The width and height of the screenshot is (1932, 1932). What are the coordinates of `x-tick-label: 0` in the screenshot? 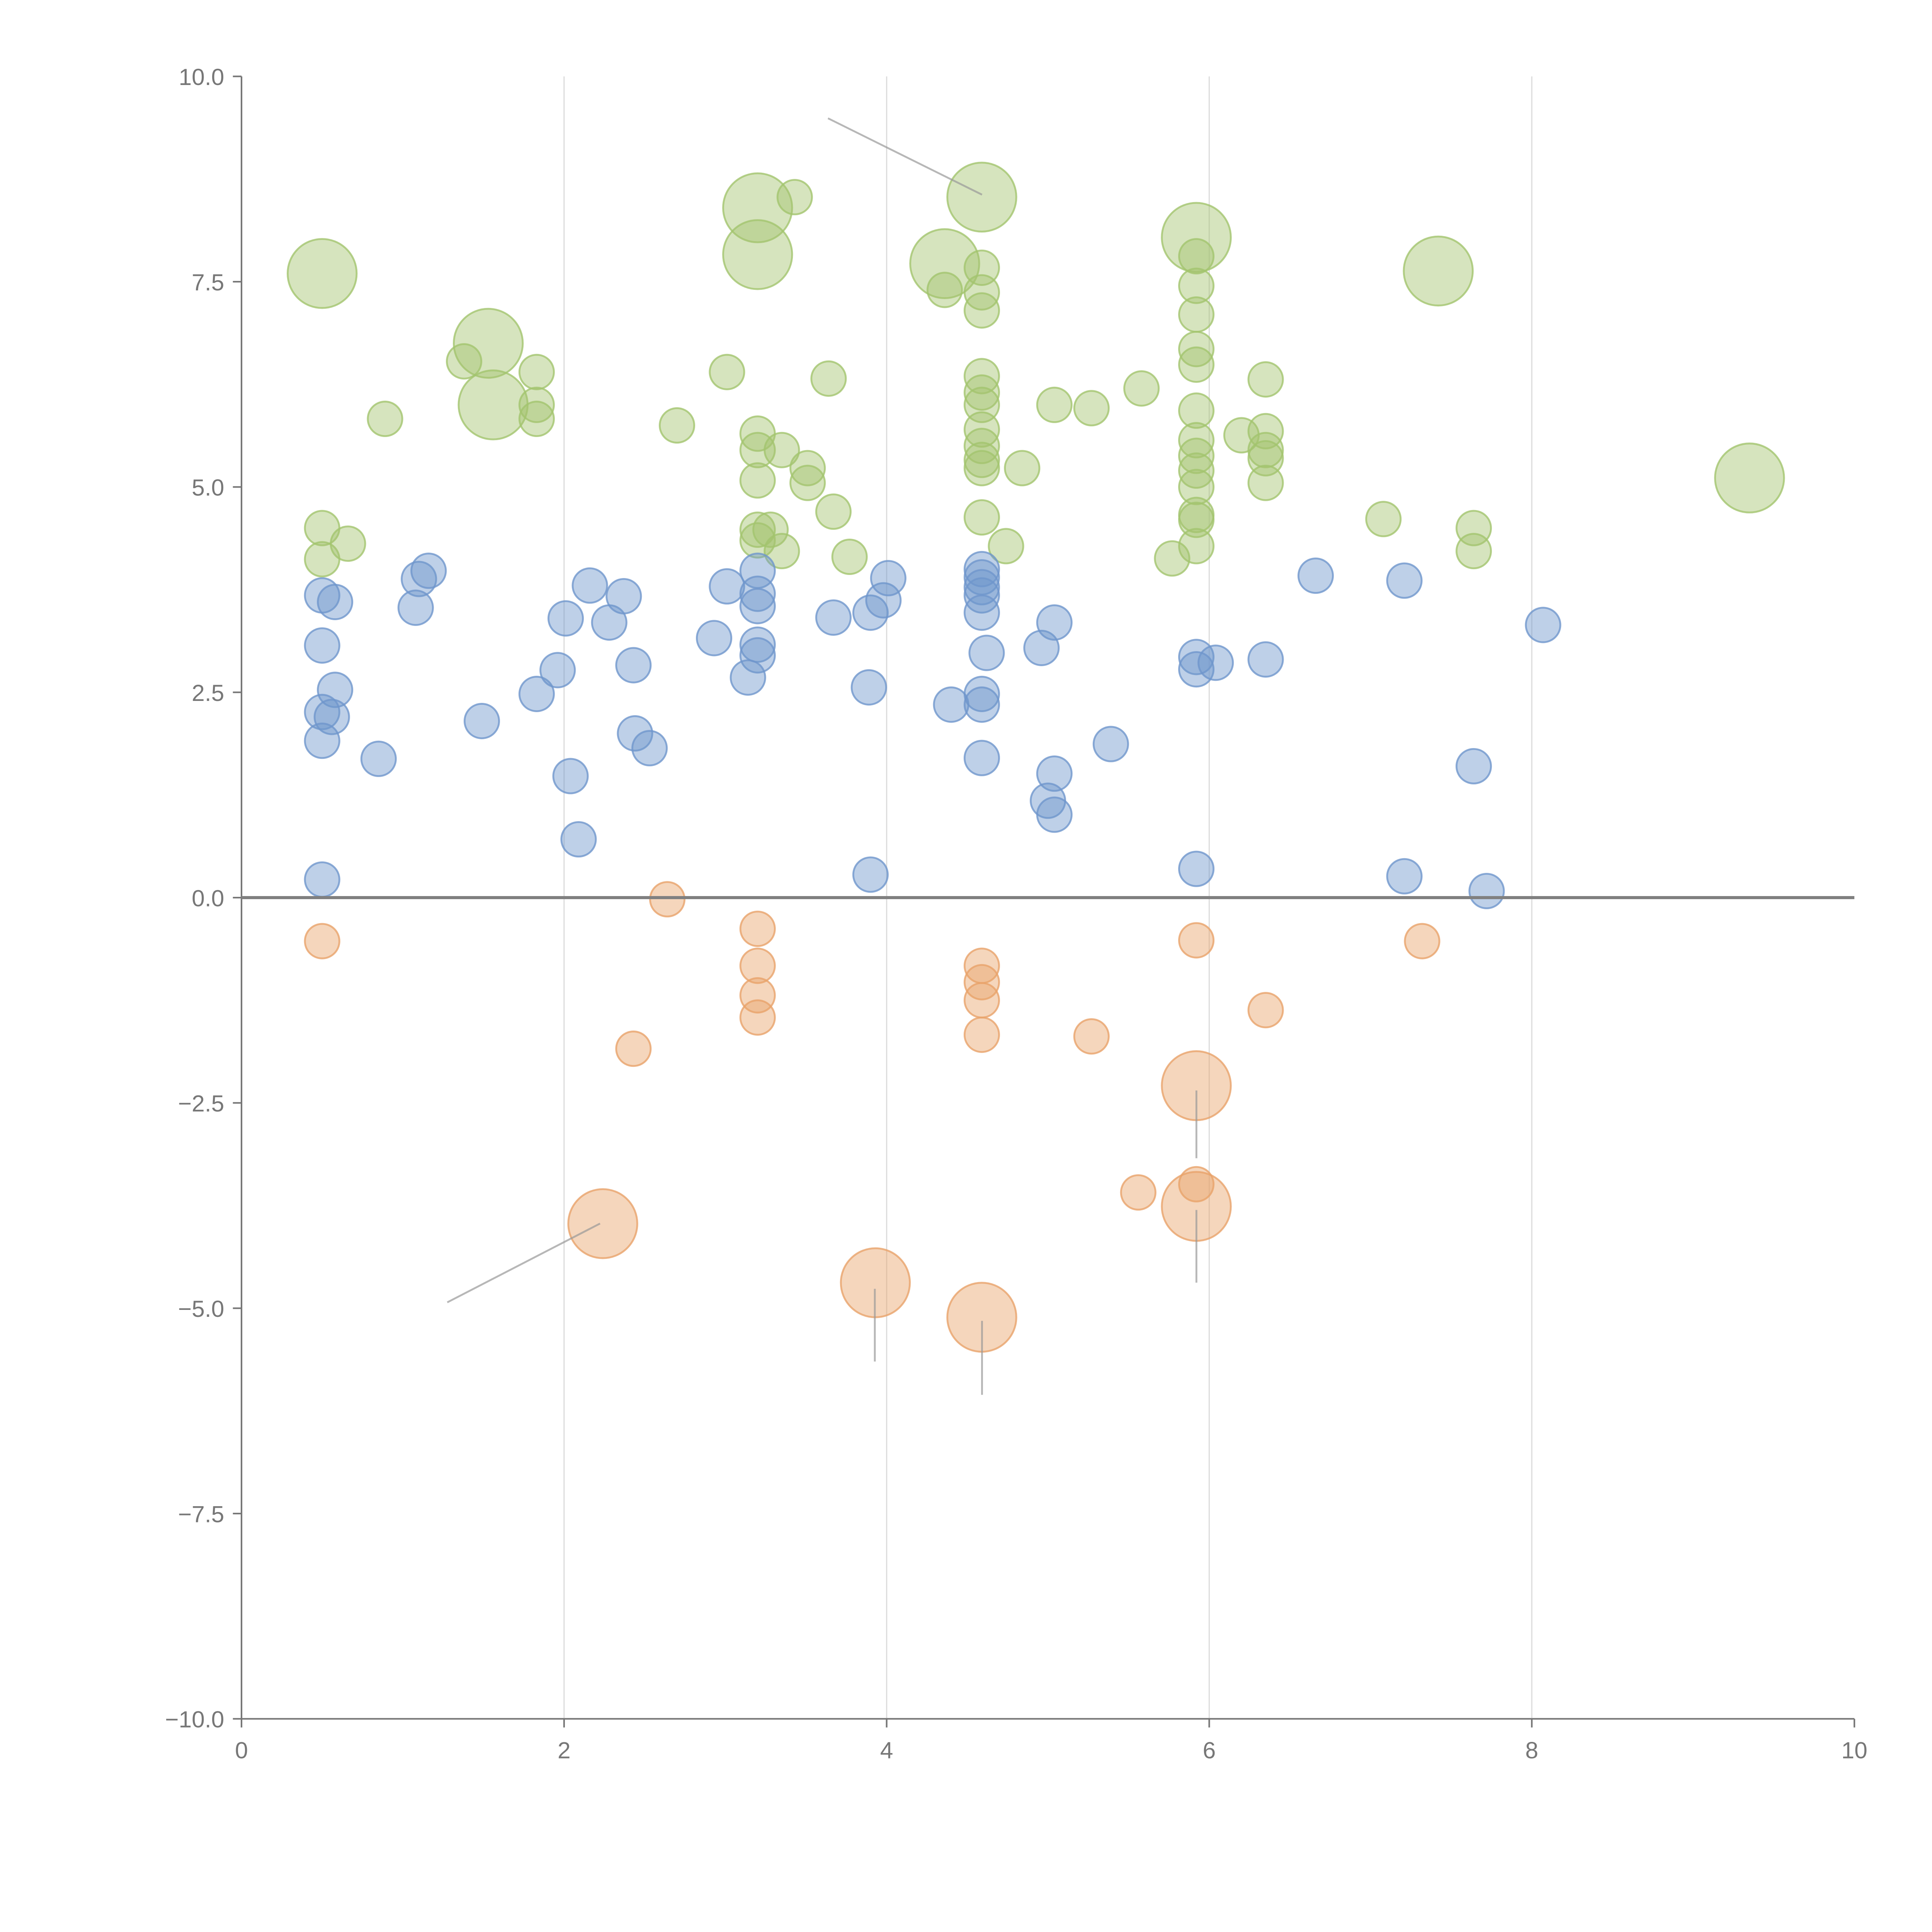 It's located at (241, 1750).